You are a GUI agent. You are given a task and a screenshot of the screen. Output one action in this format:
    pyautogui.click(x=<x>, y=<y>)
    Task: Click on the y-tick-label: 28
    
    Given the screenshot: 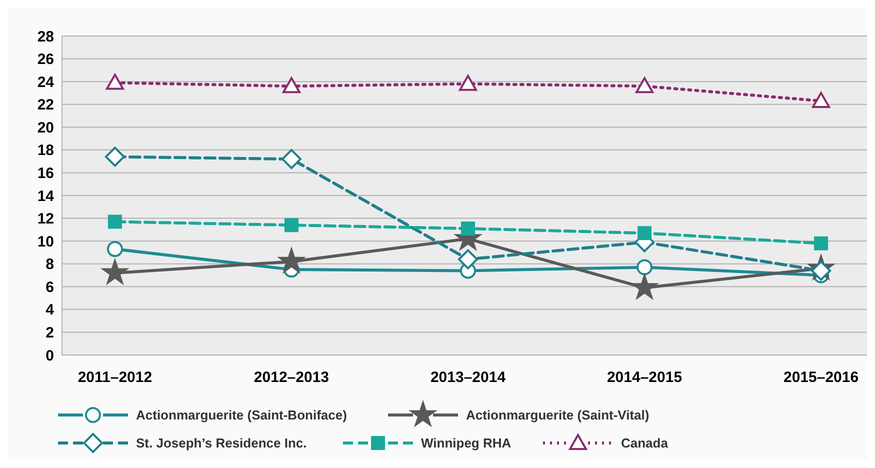 What is the action you would take?
    pyautogui.click(x=45, y=37)
    